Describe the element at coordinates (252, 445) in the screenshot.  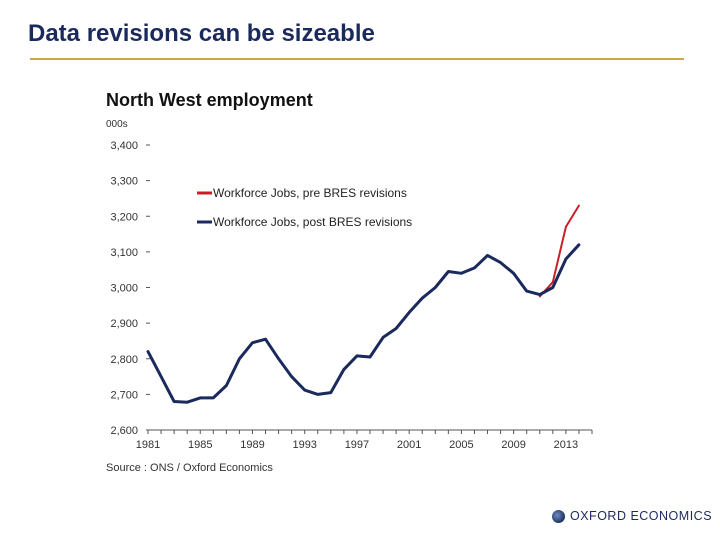
I see `x-tick-label: 1989` at that location.